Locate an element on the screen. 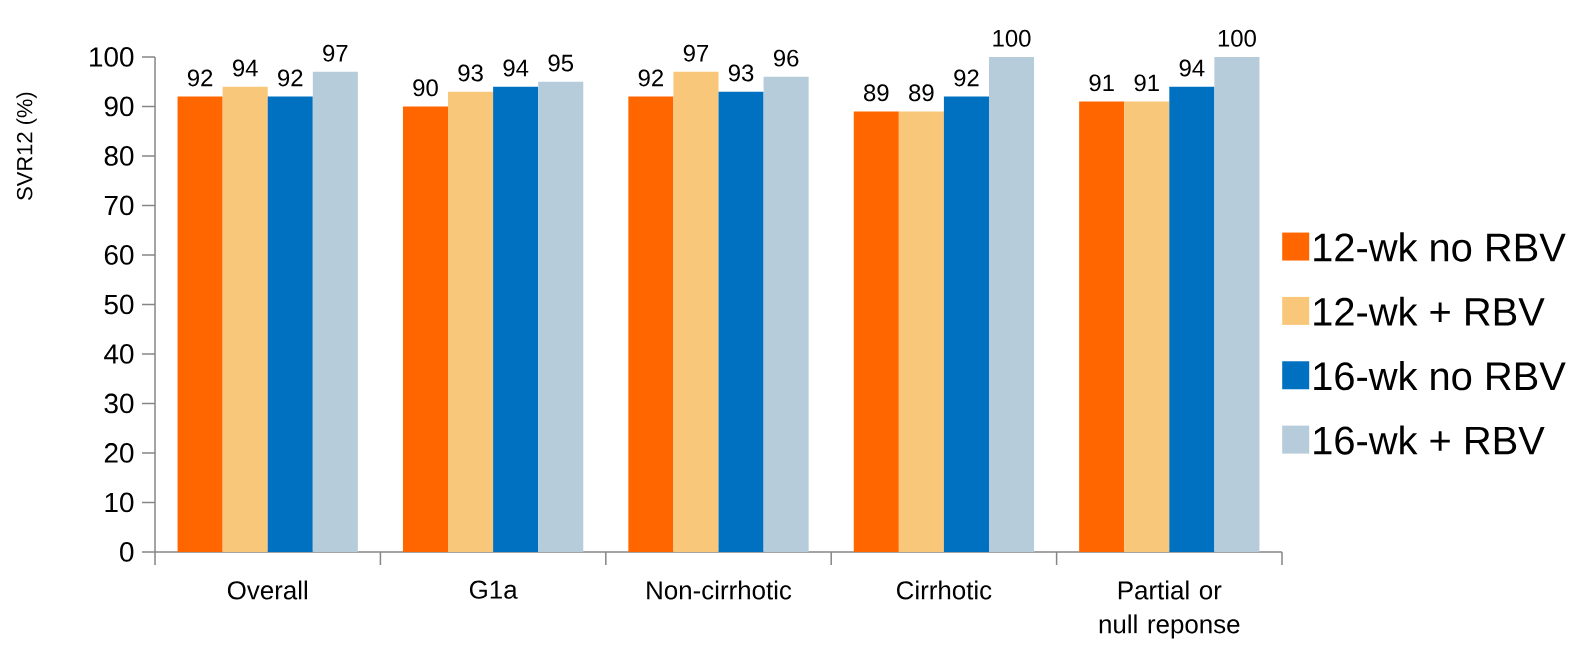 Image resolution: width=1596 pixels, height=659 pixels. x-tick-label: Cirrhotic is located at coordinates (944, 590).